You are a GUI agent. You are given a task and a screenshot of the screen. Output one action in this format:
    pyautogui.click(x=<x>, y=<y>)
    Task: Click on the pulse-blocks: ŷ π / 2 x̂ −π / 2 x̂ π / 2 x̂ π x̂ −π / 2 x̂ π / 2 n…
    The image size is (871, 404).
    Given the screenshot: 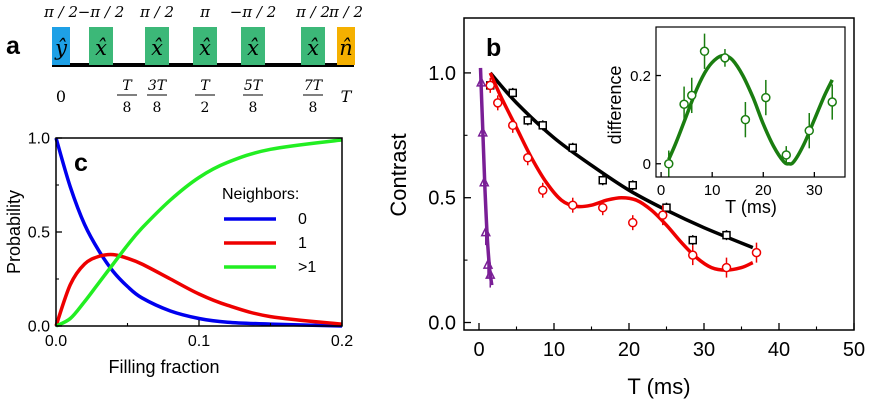 What is the action you would take?
    pyautogui.click(x=203, y=34)
    